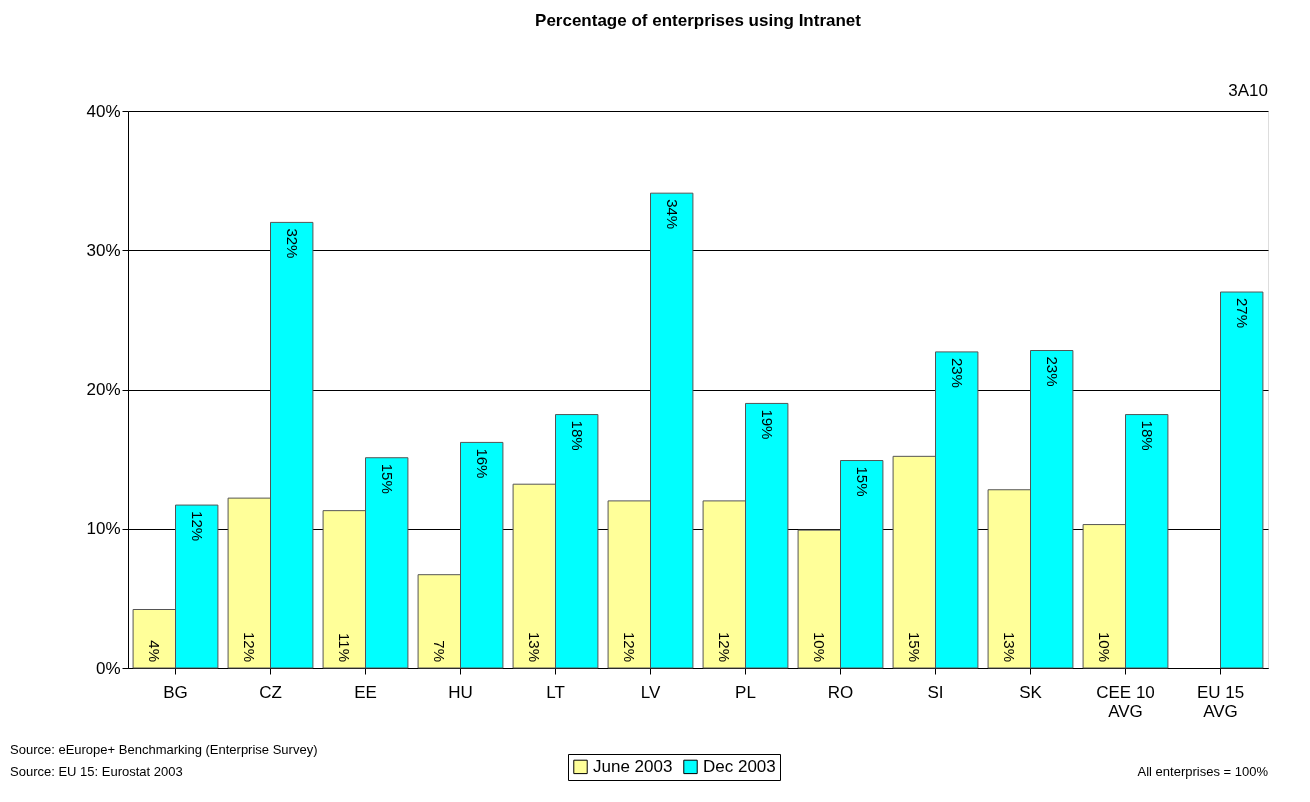 This screenshot has width=1310, height=802. I want to click on data-label: 27%, so click(1242, 313).